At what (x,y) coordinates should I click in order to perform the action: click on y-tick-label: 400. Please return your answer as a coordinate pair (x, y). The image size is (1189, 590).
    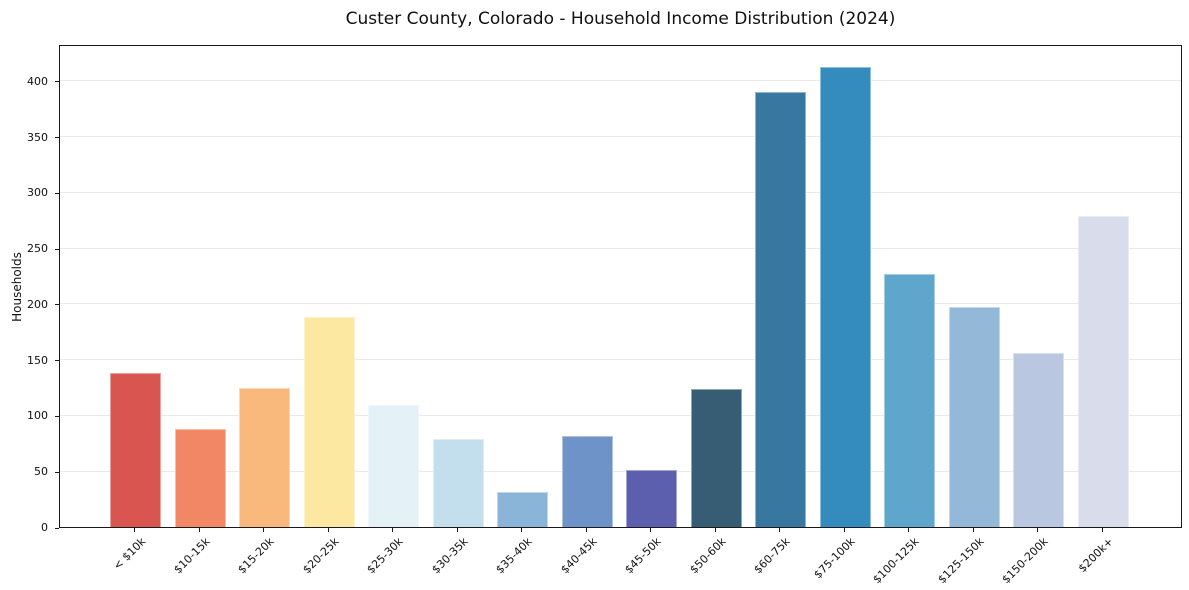
    Looking at the image, I should click on (37, 81).